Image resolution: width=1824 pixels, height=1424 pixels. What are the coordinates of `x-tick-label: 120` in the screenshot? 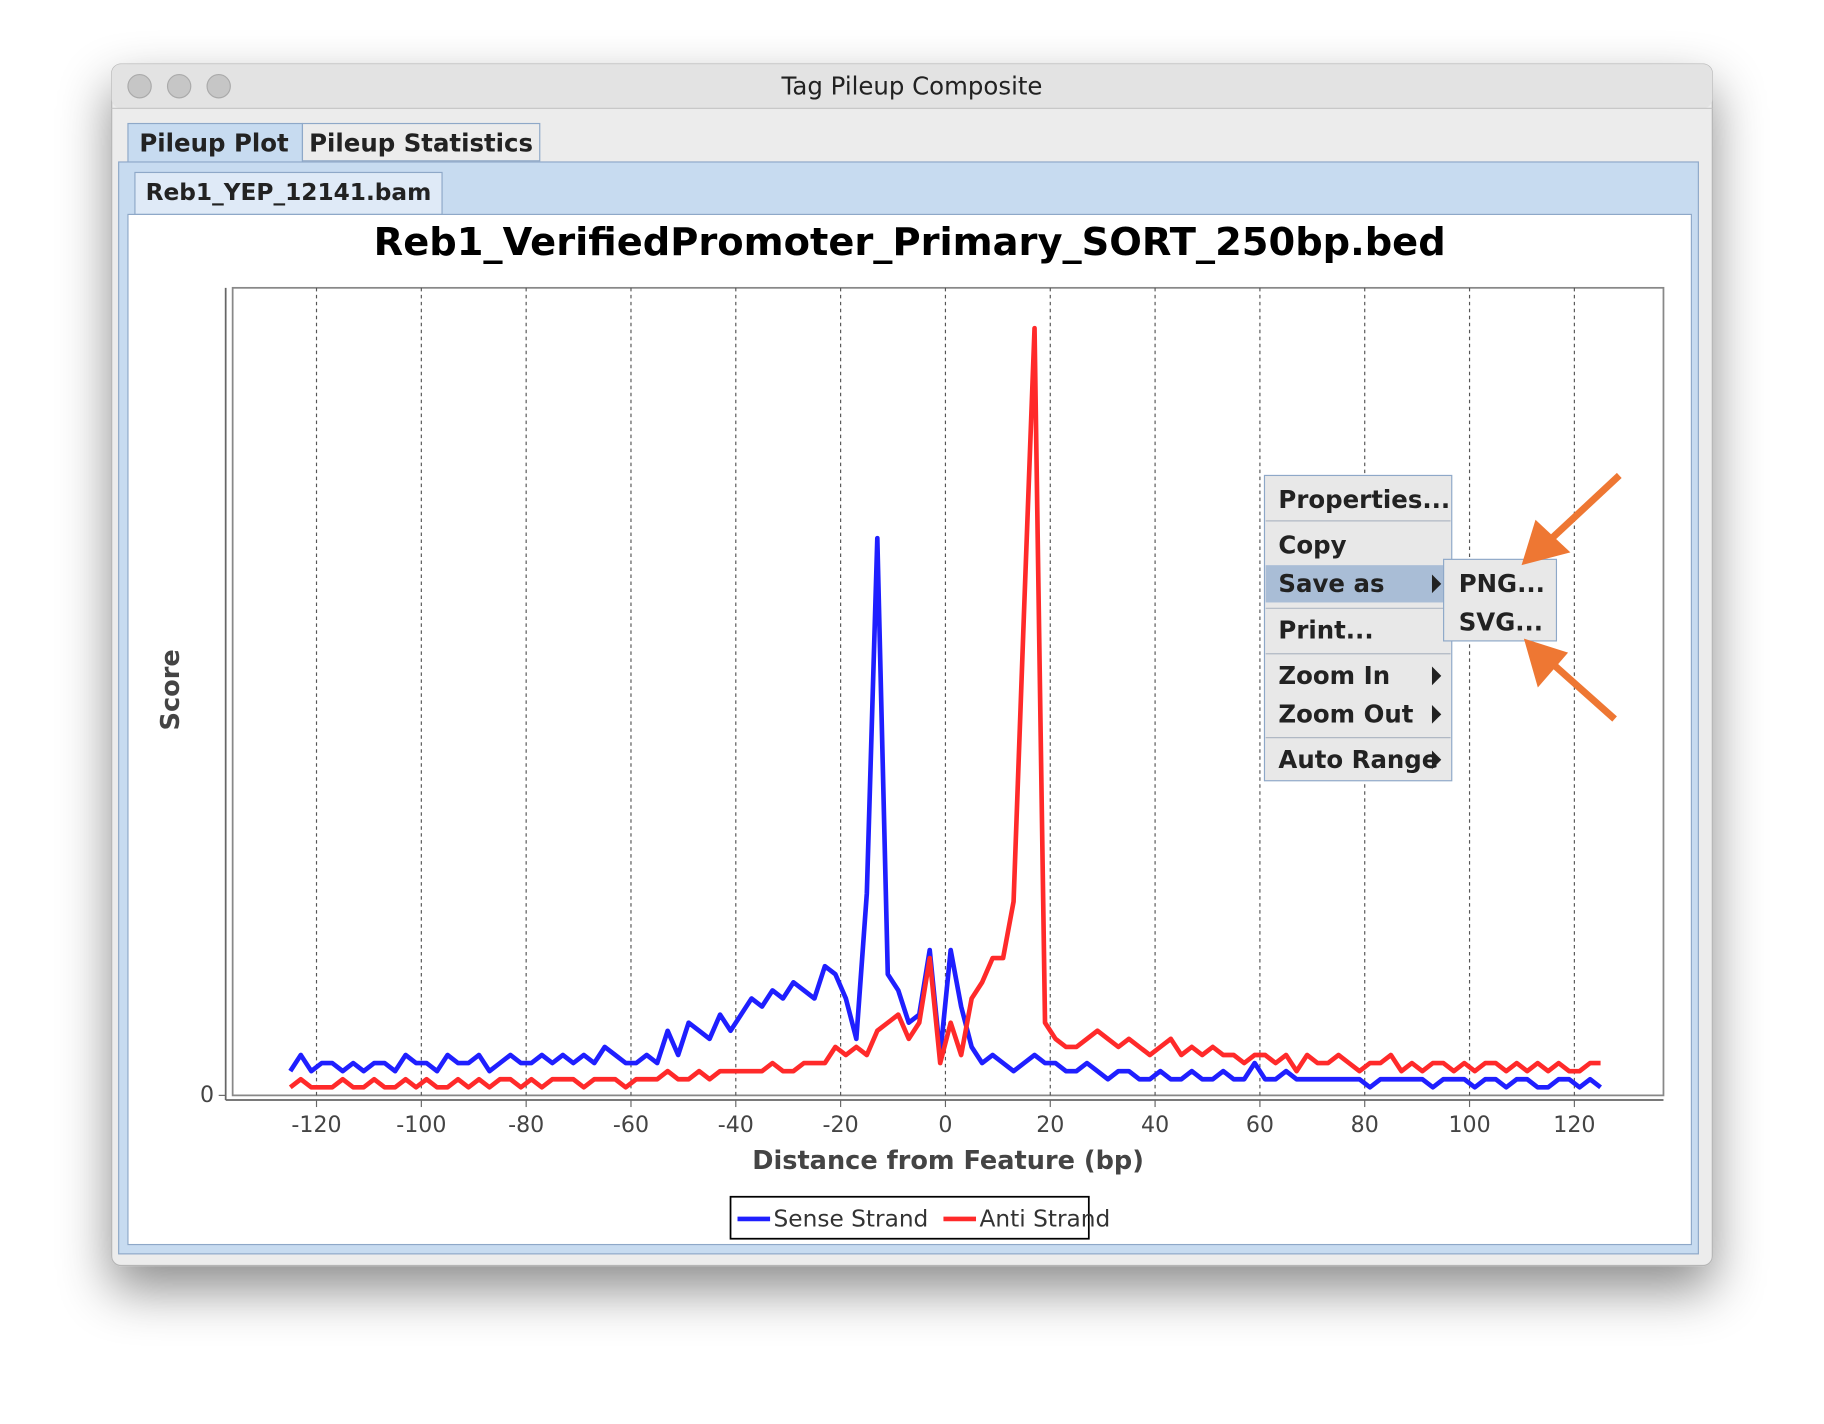 It's located at (1574, 1125).